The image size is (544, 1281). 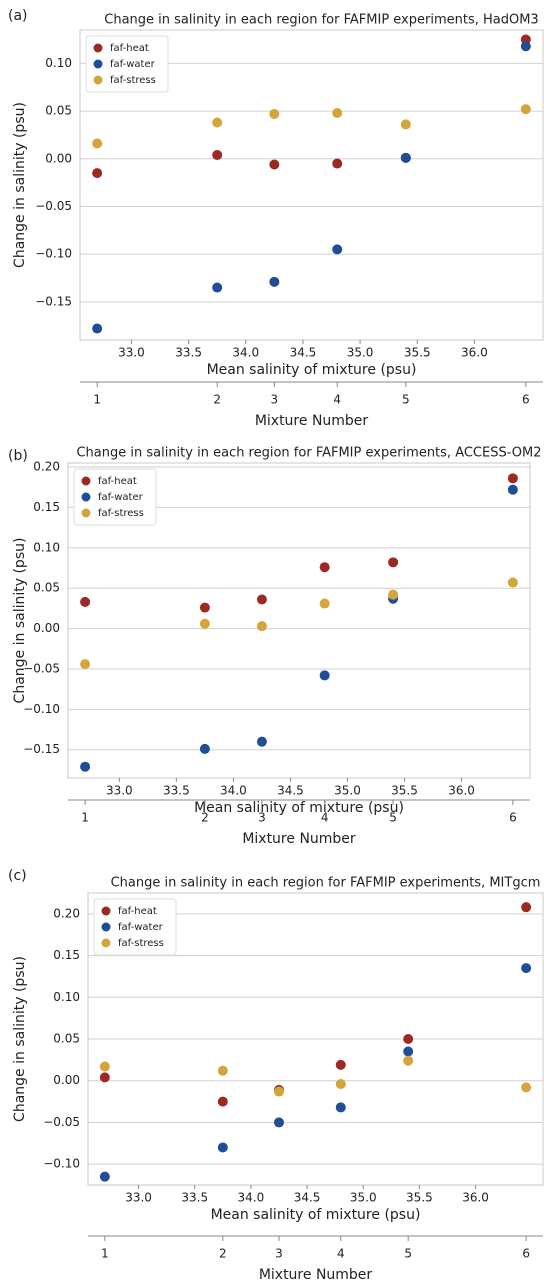 What do you see at coordinates (53, 206) in the screenshot?
I see `y-tick-label: −0.05` at bounding box center [53, 206].